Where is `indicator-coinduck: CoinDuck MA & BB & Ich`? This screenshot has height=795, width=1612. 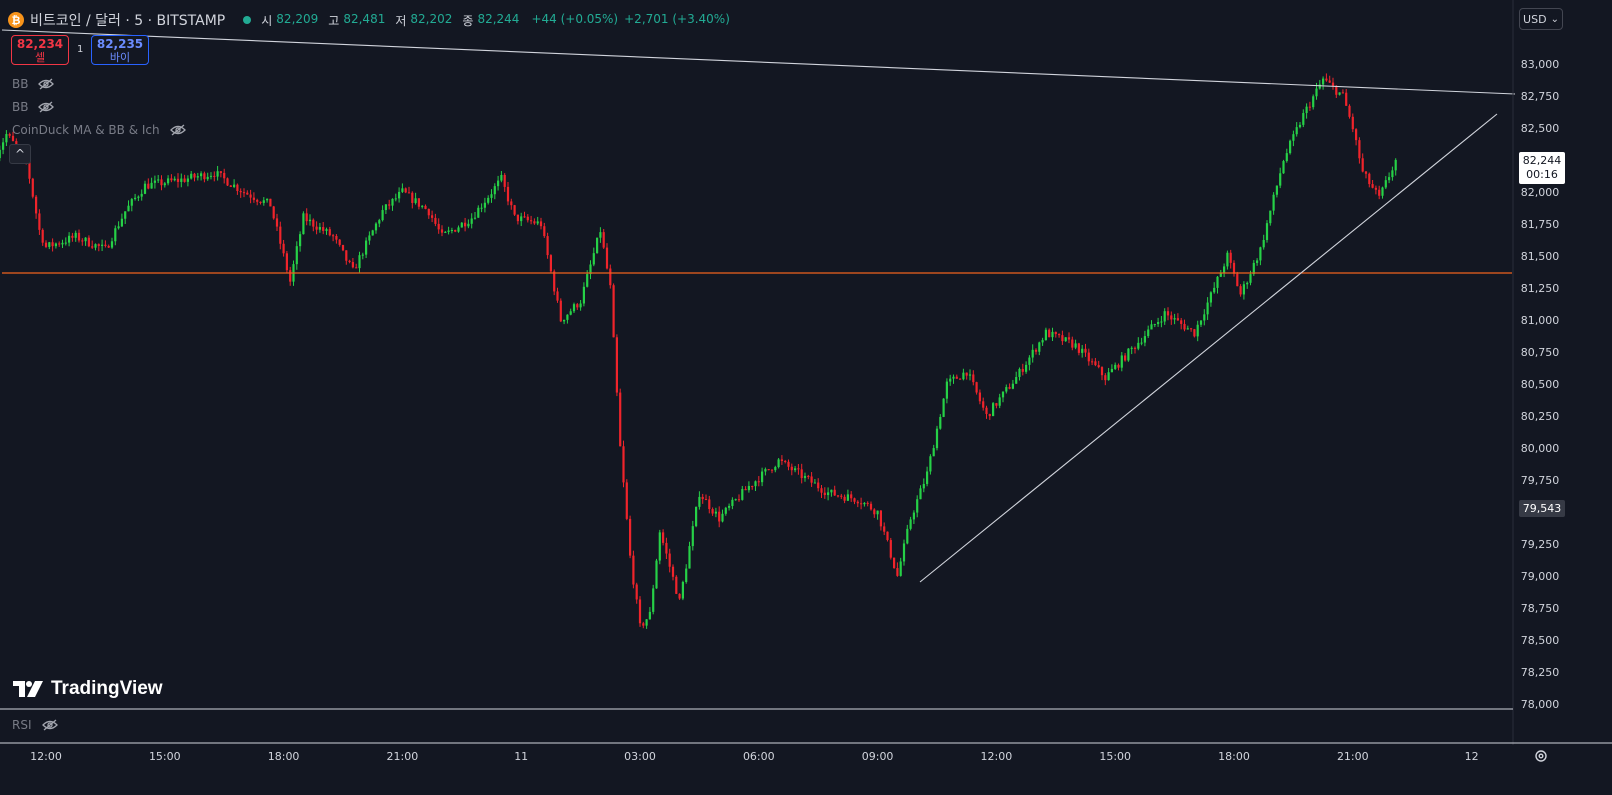
indicator-coinduck: CoinDuck MA & BB & Ich is located at coordinates (99, 130).